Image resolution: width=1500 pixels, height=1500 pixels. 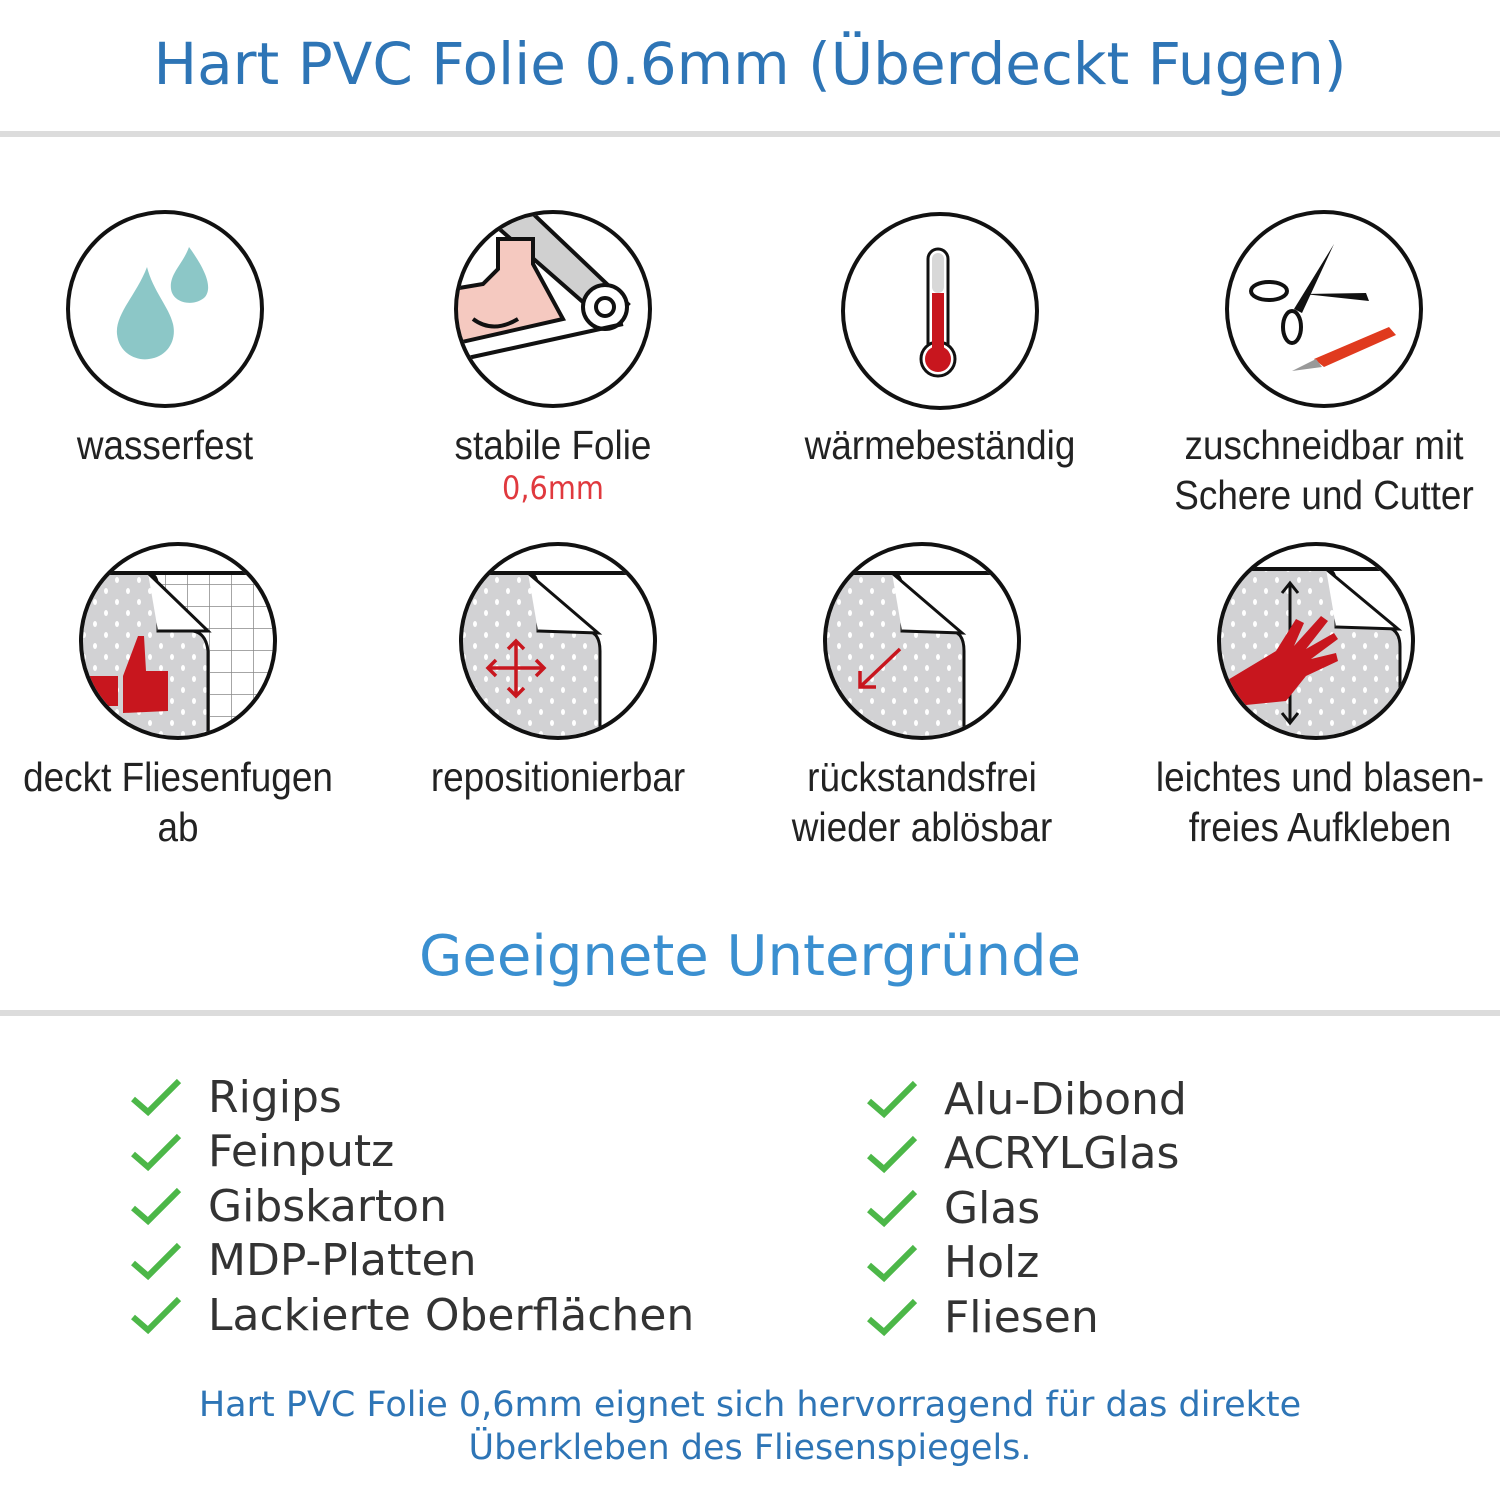 I want to click on surface-item: Fliesen, so click(x=982, y=1317).